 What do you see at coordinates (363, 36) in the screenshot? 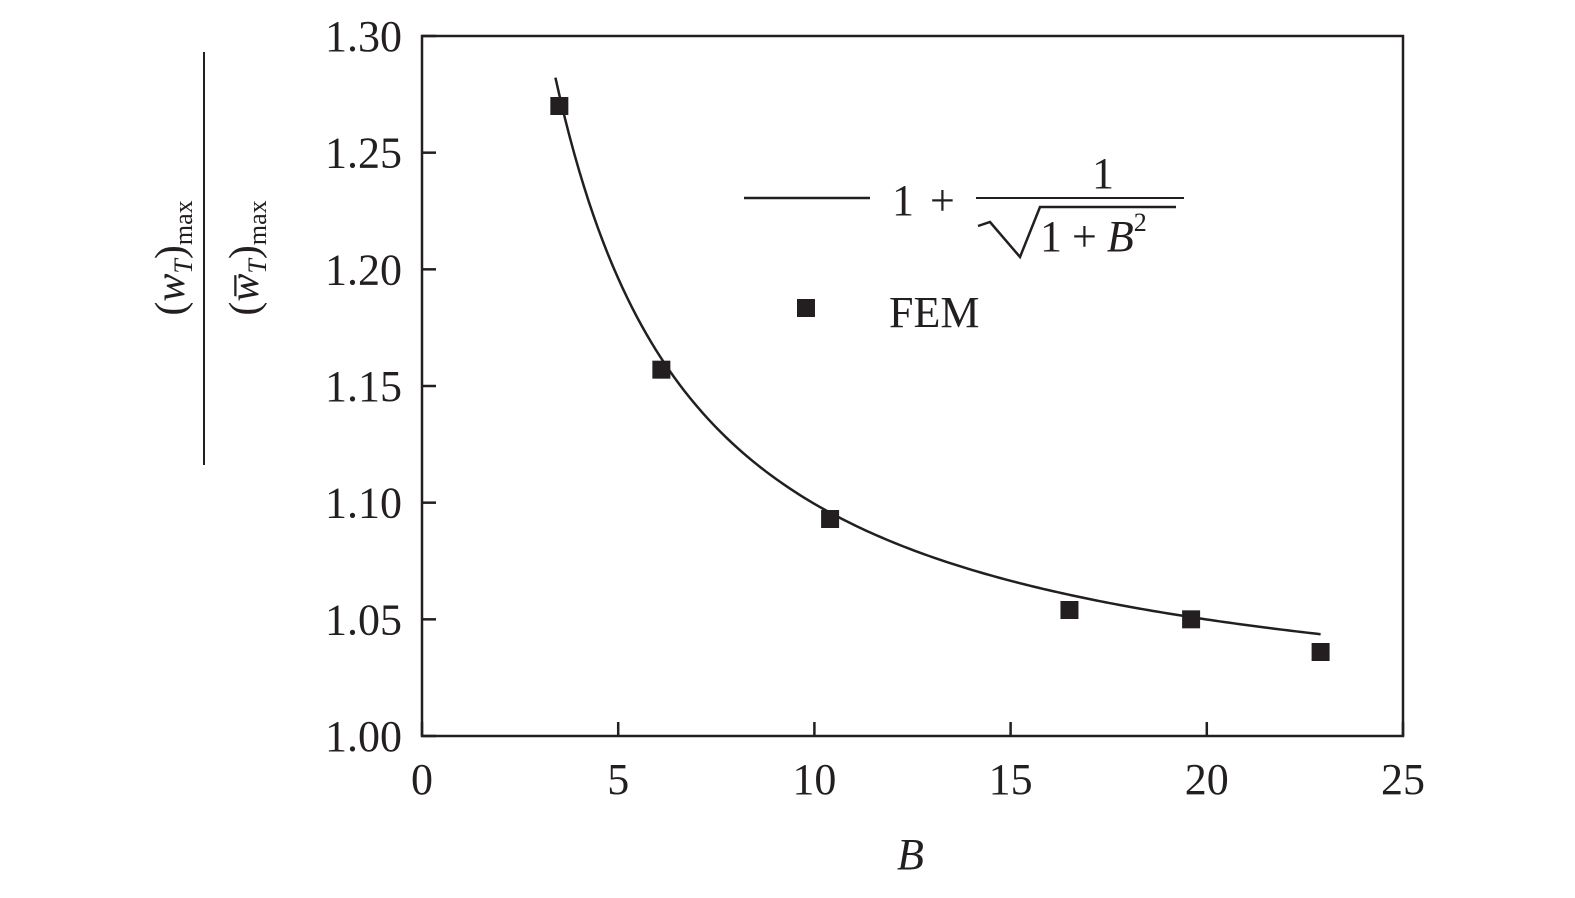
I see `y-tick-label: 1.30` at bounding box center [363, 36].